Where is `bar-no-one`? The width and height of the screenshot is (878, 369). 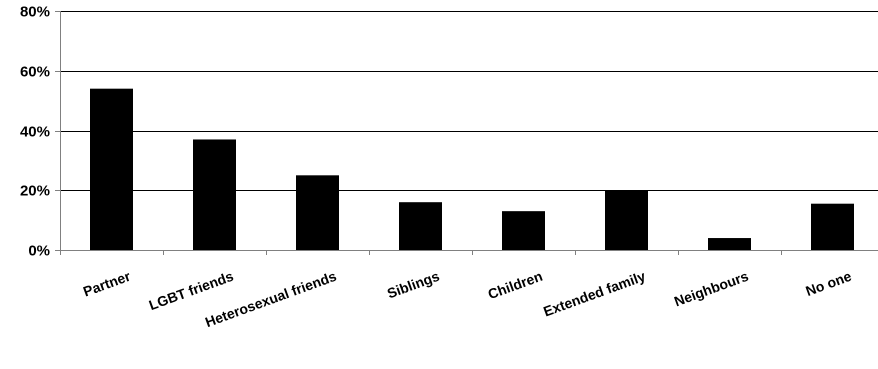 bar-no-one is located at coordinates (832, 226).